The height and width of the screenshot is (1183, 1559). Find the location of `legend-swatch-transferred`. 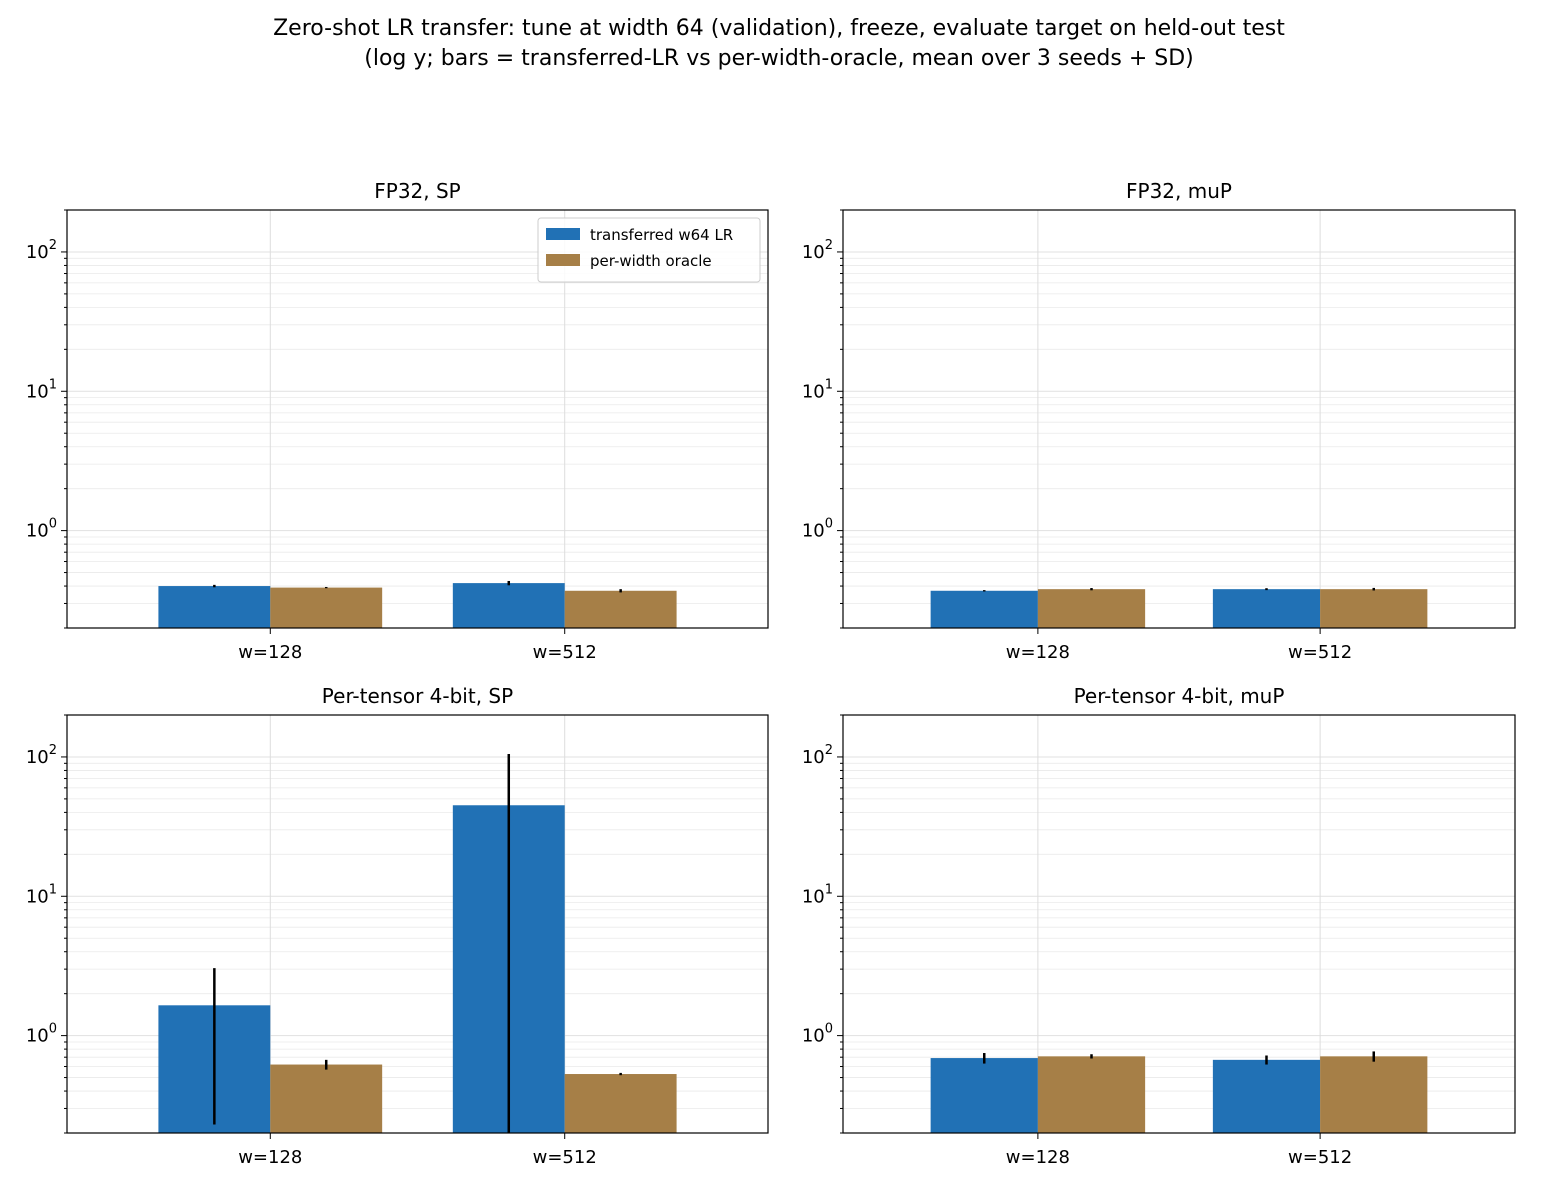

legend-swatch-transferred is located at coordinates (563, 234).